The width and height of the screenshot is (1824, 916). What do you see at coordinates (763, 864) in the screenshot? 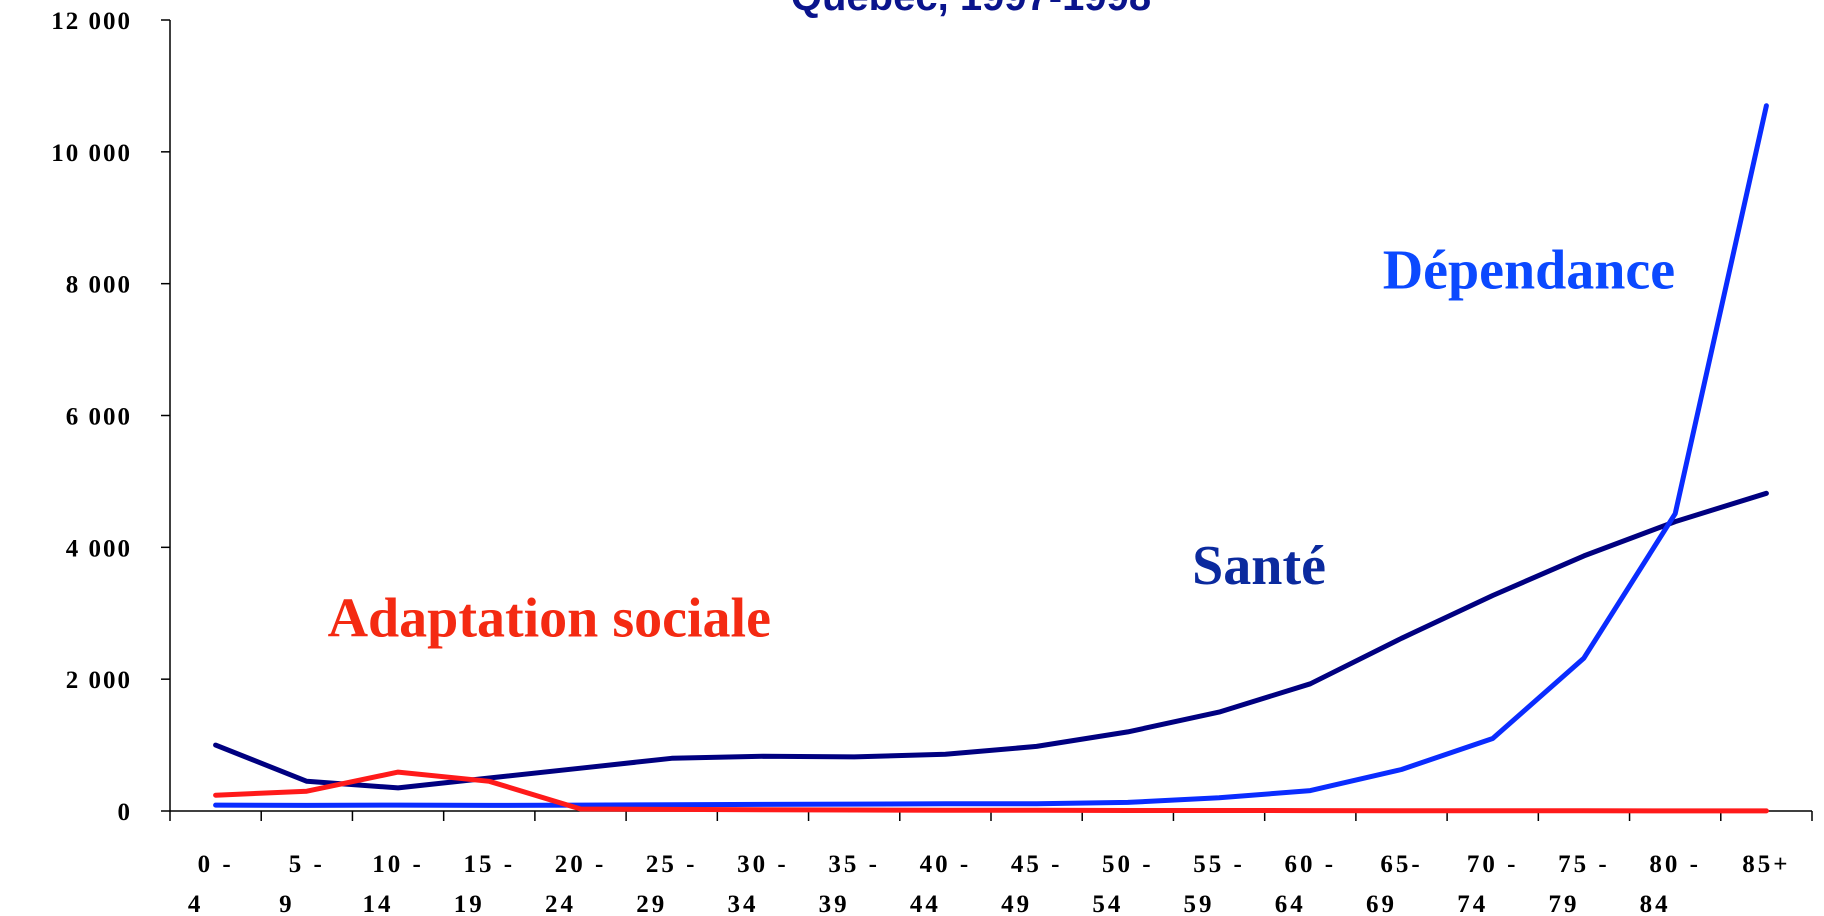
I see `x-tick-label: 30 -` at bounding box center [763, 864].